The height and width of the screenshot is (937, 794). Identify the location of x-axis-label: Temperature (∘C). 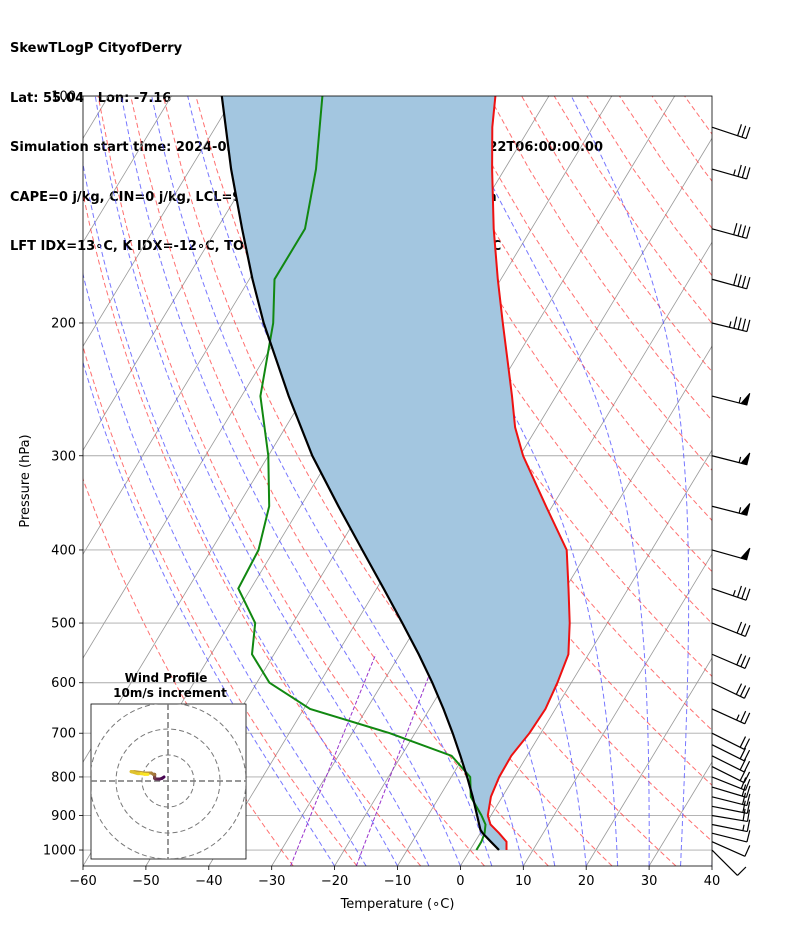
(397, 904).